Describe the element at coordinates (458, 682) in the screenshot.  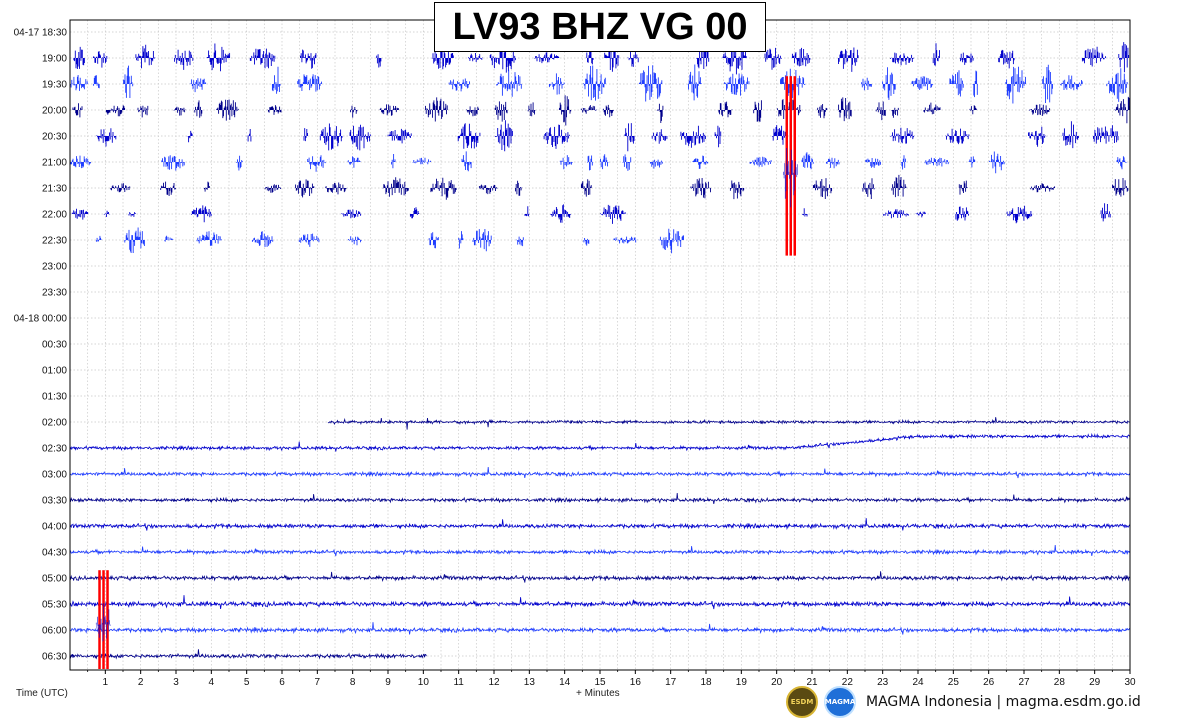
I see `x-tick-label: 11` at that location.